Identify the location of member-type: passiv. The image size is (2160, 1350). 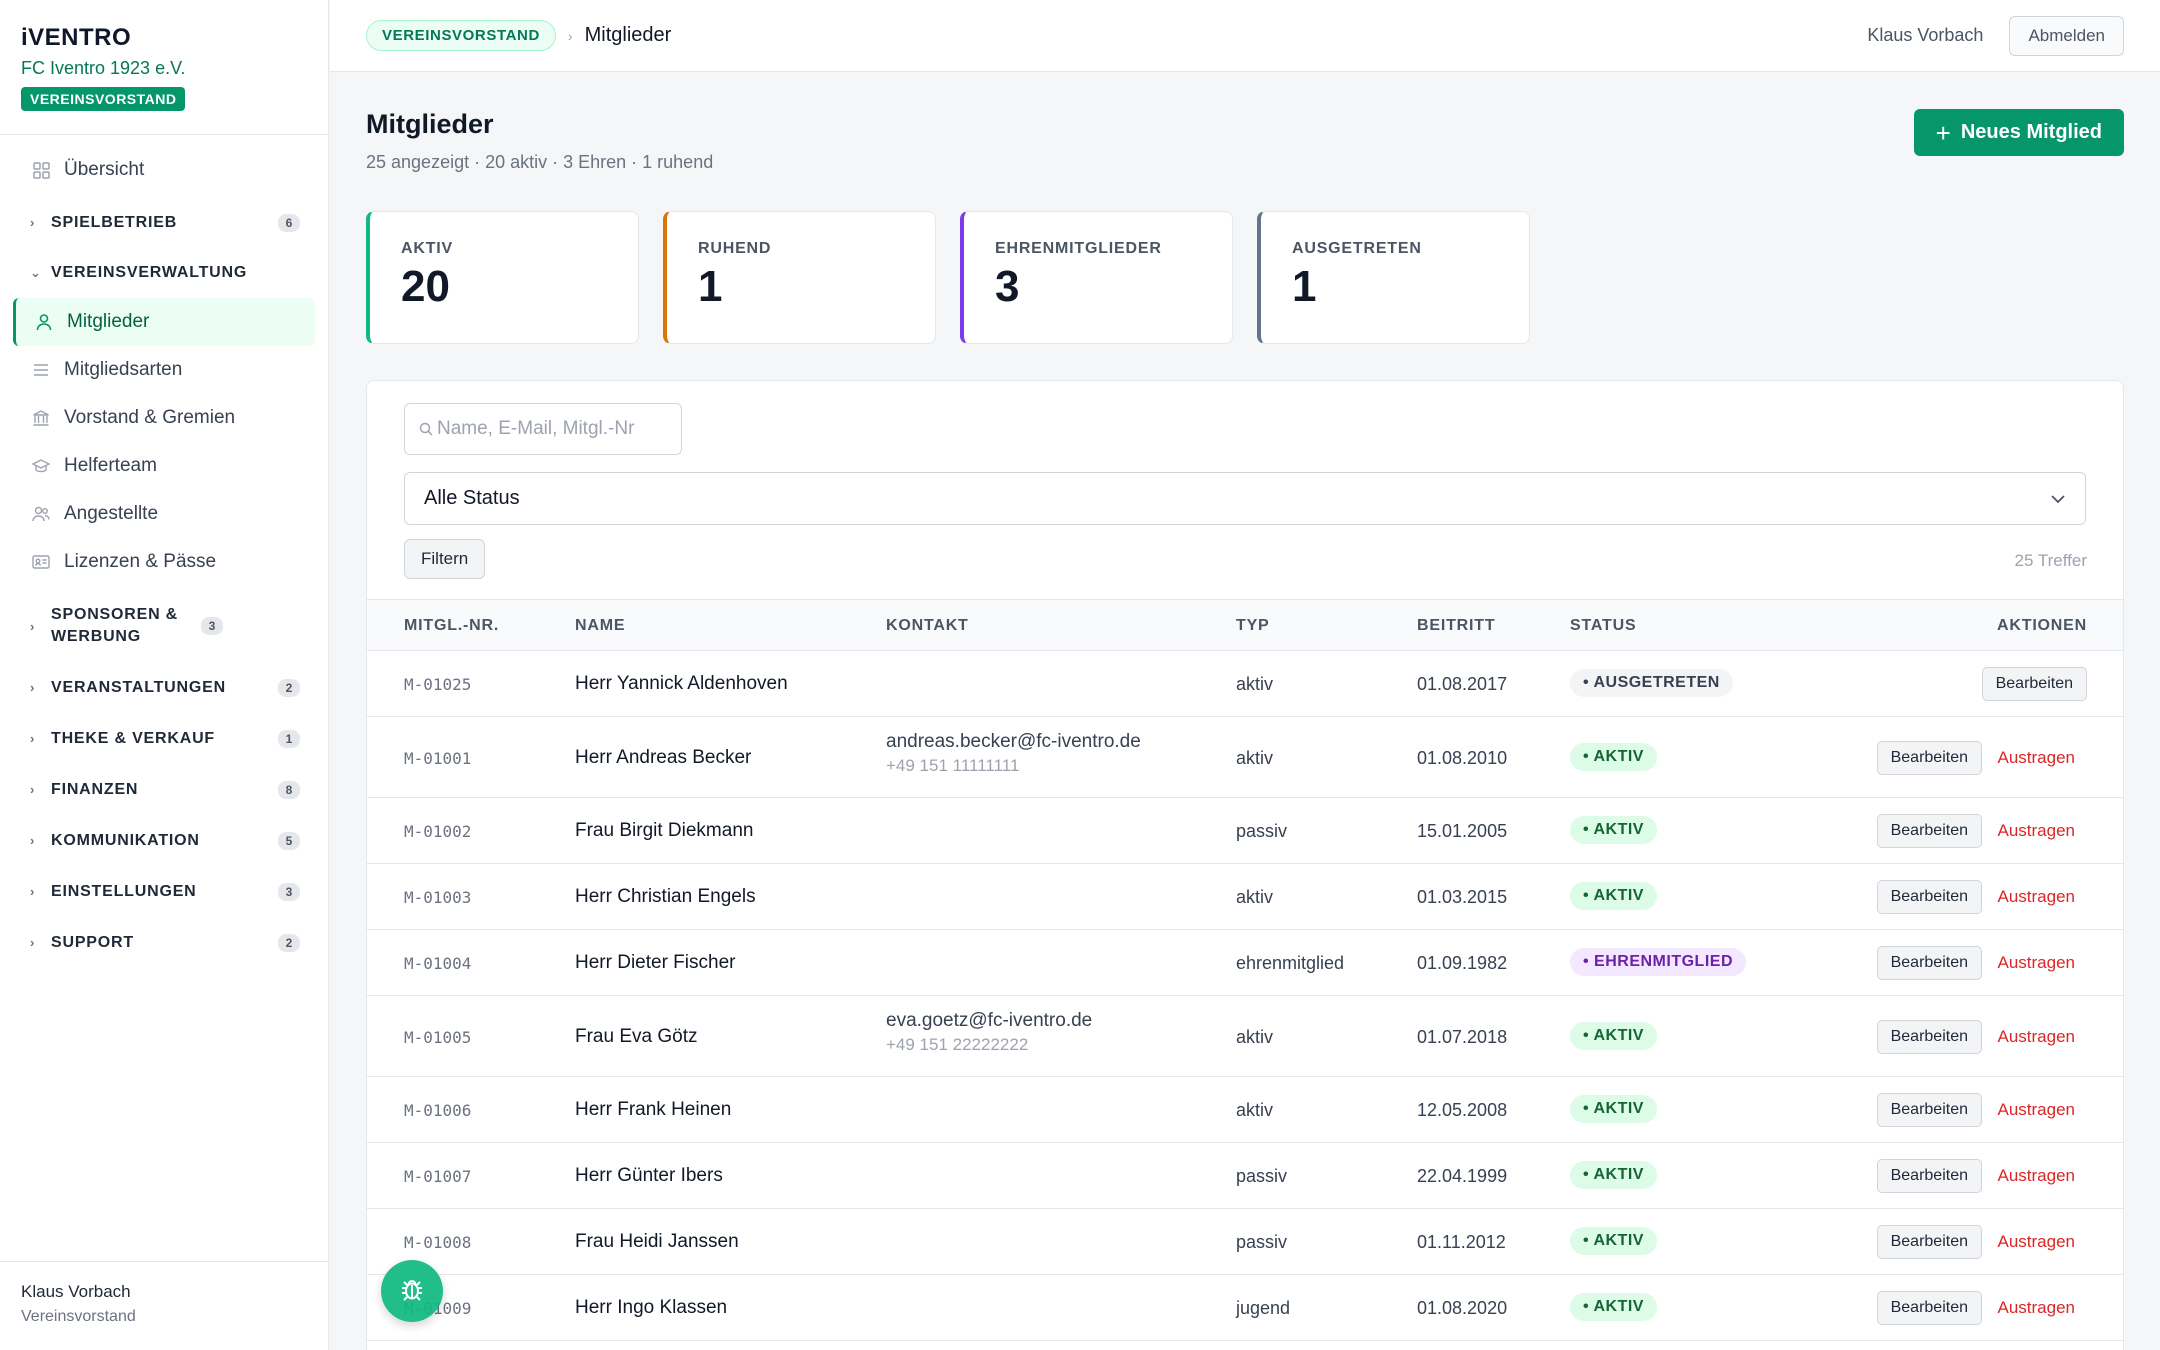
(1262, 831).